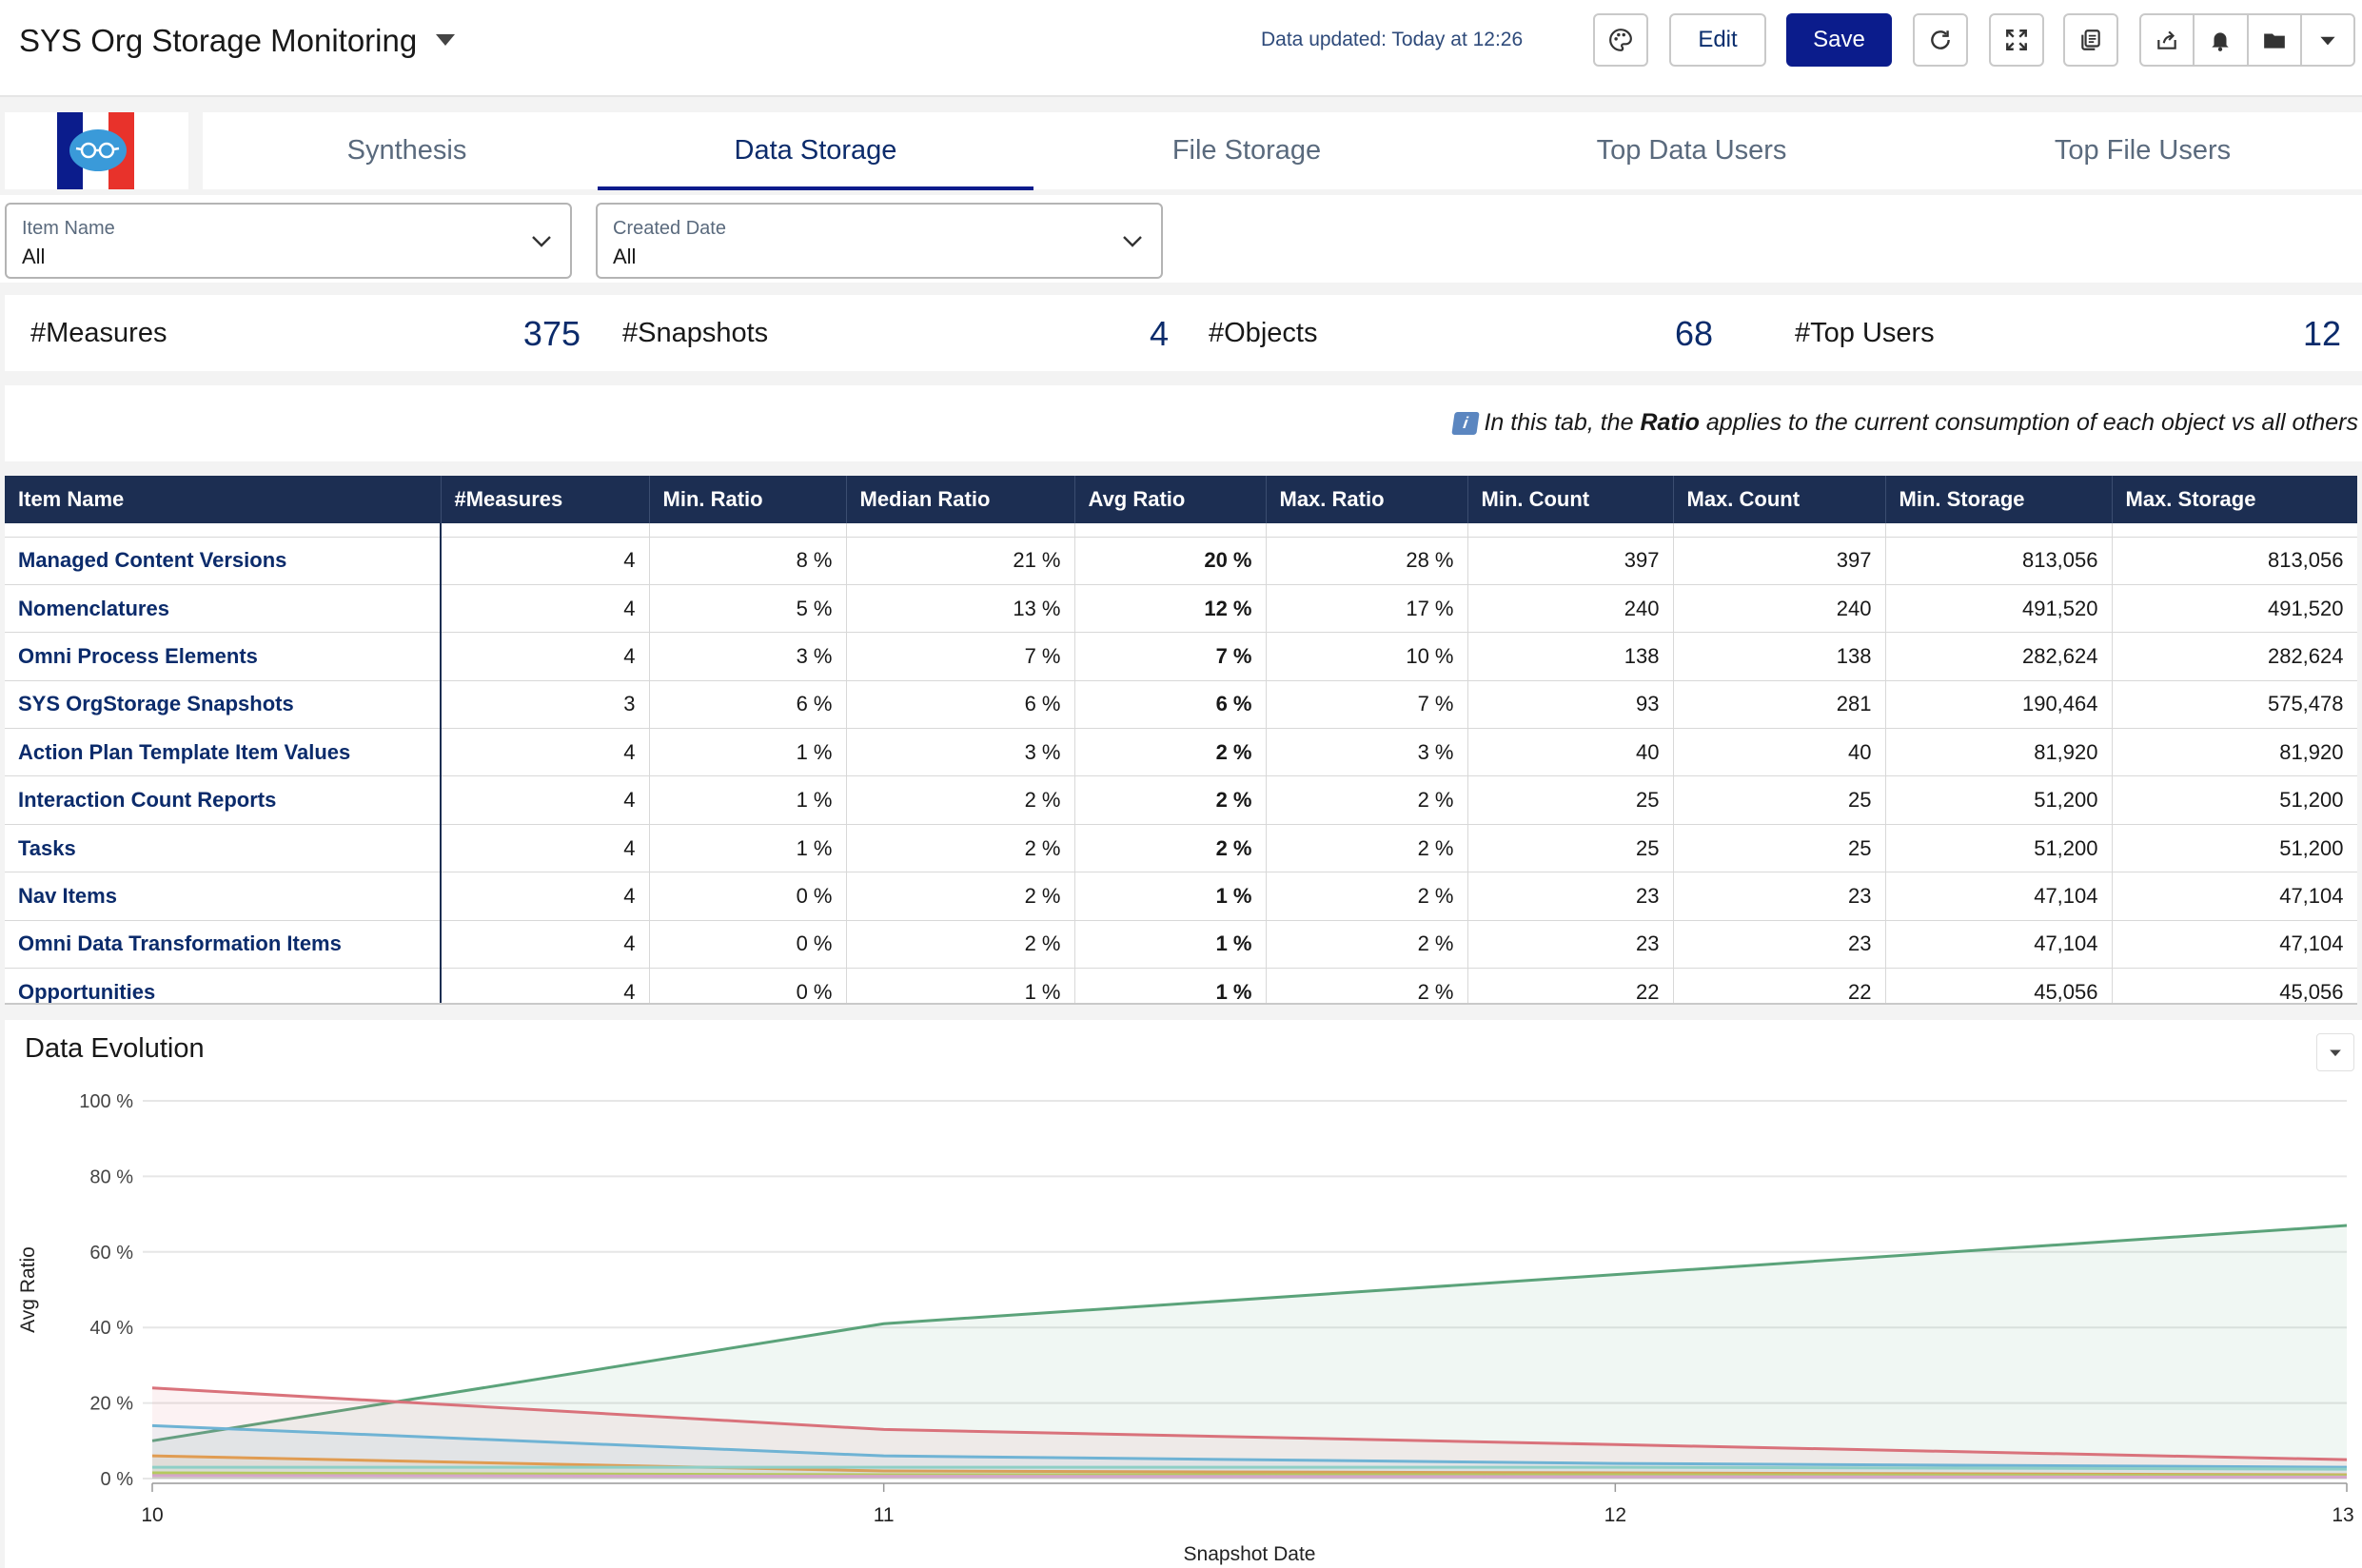 Image resolution: width=2362 pixels, height=1568 pixels. I want to click on table-cell: 5 %, so click(748, 609).